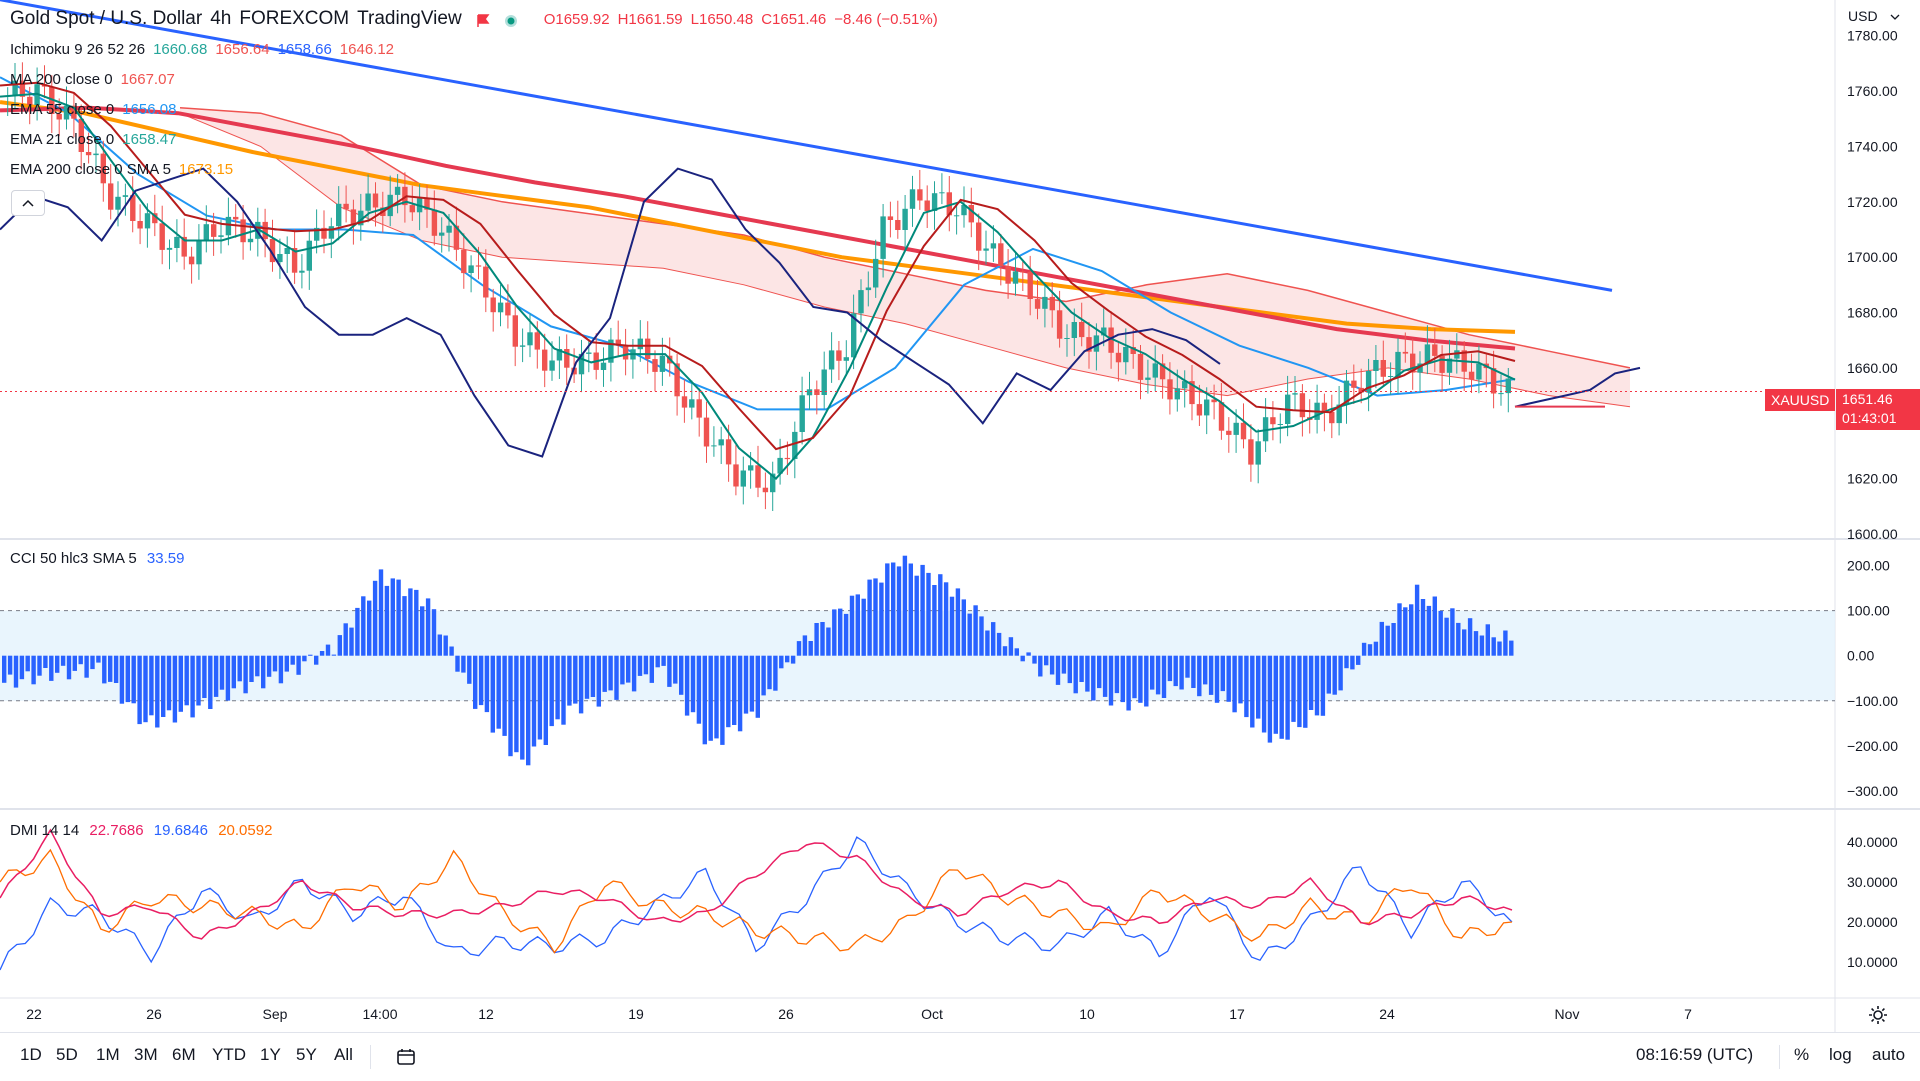  I want to click on settings-icon, so click(1878, 1015).